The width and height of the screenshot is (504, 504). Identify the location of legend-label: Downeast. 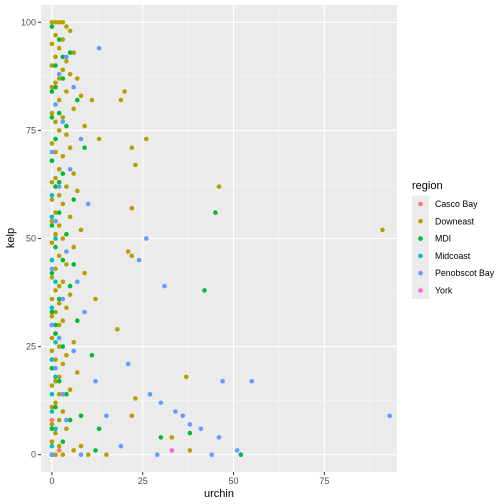
(455, 221).